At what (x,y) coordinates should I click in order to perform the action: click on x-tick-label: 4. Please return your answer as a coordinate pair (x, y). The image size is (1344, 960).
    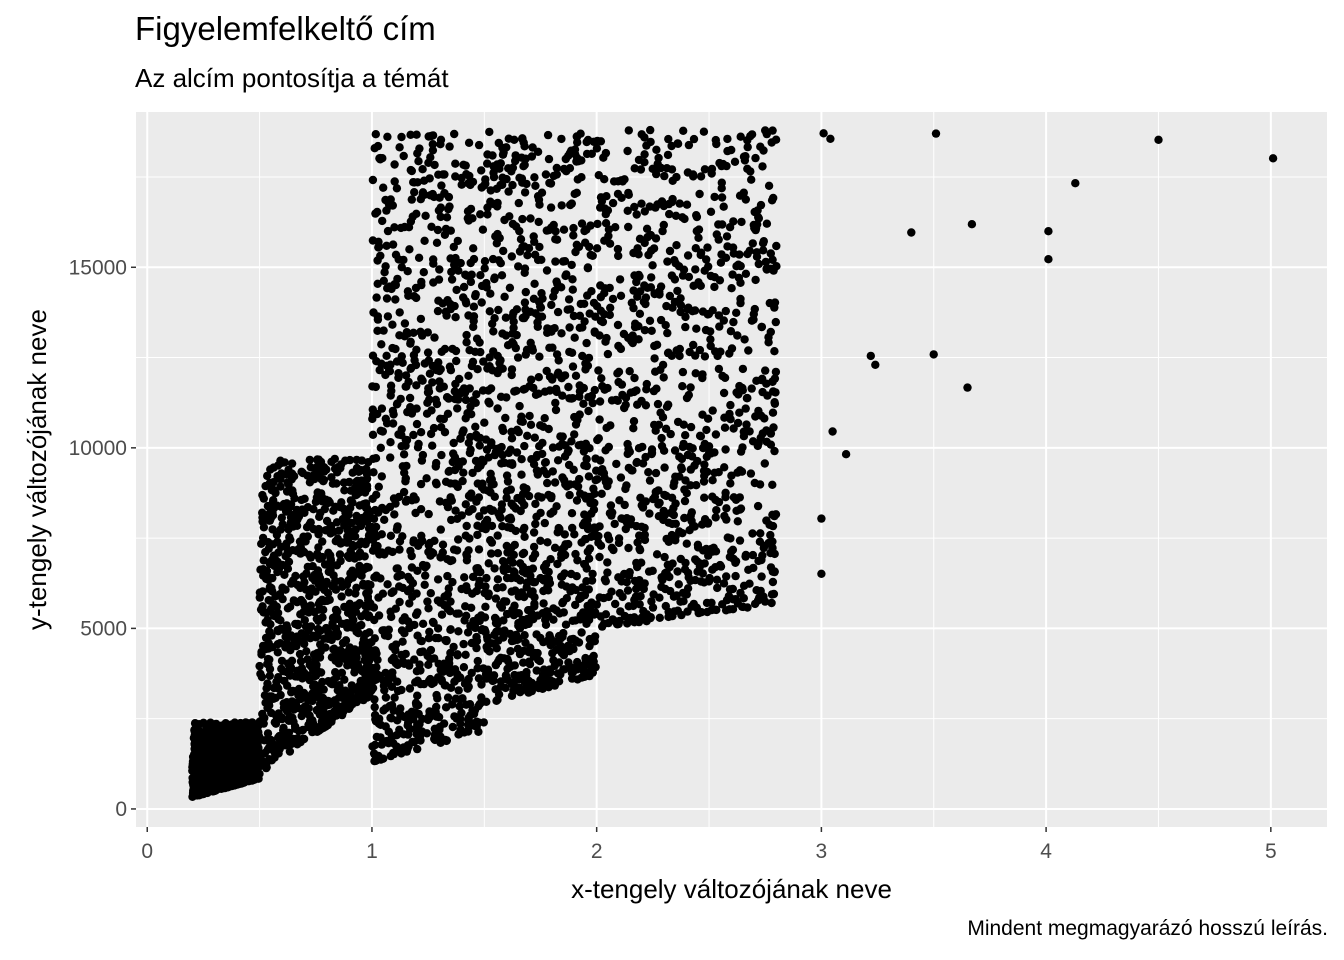
    Looking at the image, I should click on (1046, 851).